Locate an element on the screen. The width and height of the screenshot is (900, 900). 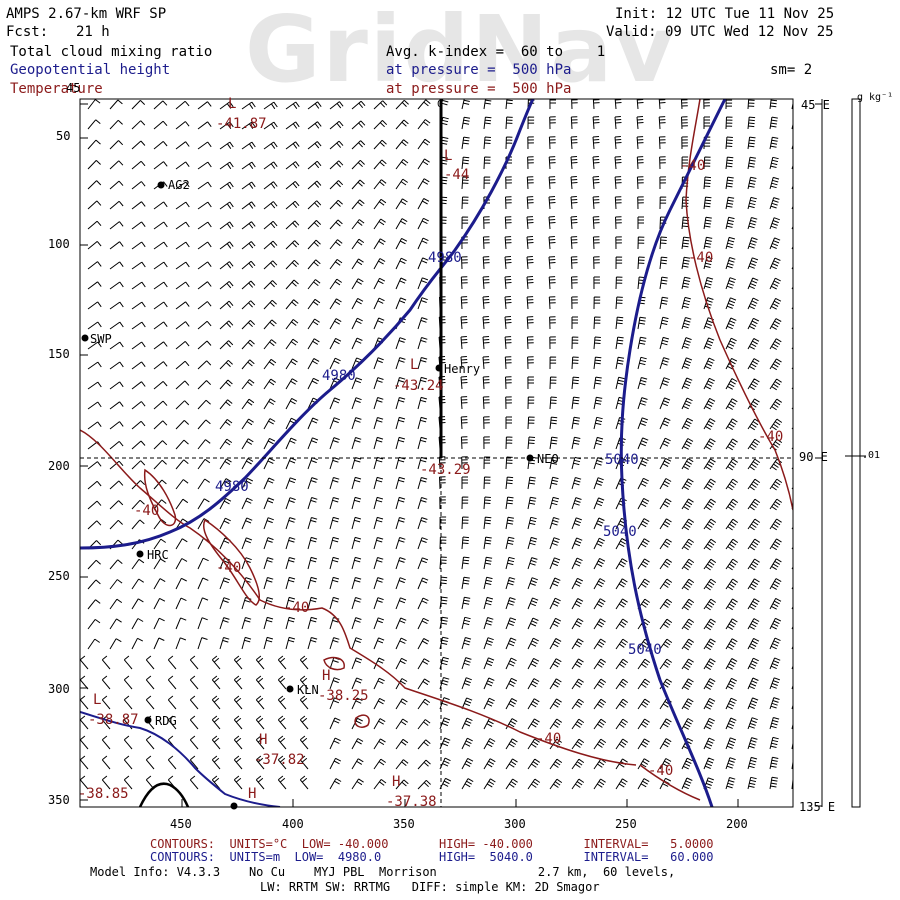
height-label-4980-a: 4980 is located at coordinates (445, 258).